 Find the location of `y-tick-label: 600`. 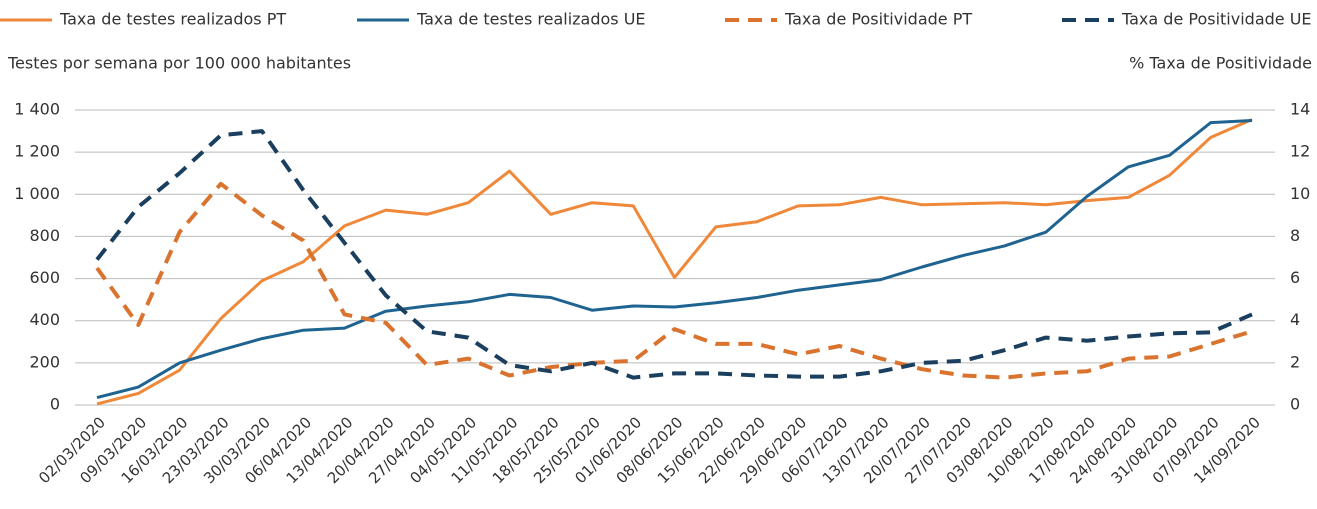

y-tick-label: 600 is located at coordinates (44, 277).